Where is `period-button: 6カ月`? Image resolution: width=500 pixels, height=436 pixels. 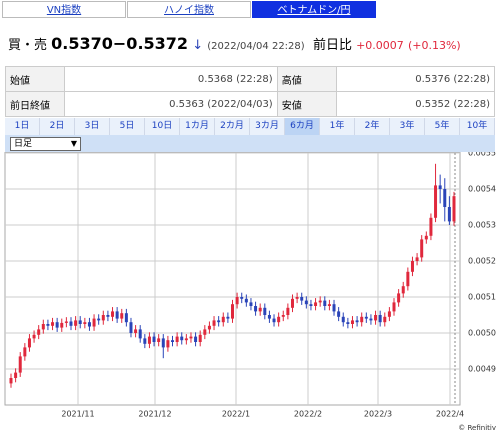 period-button: 6カ月 is located at coordinates (302, 126).